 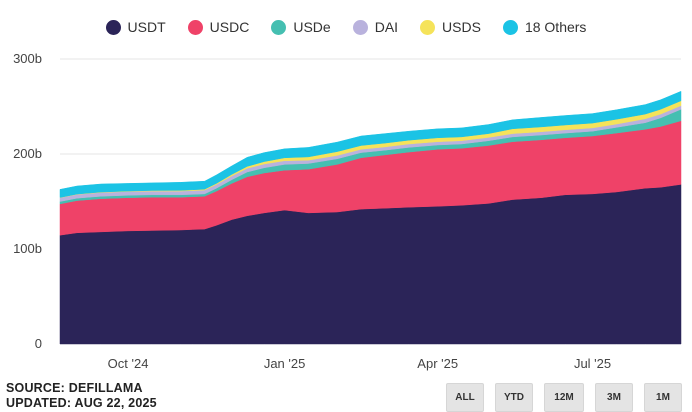 What do you see at coordinates (74, 388) in the screenshot?
I see `source-line: SOURCE: DEFILLAMA` at bounding box center [74, 388].